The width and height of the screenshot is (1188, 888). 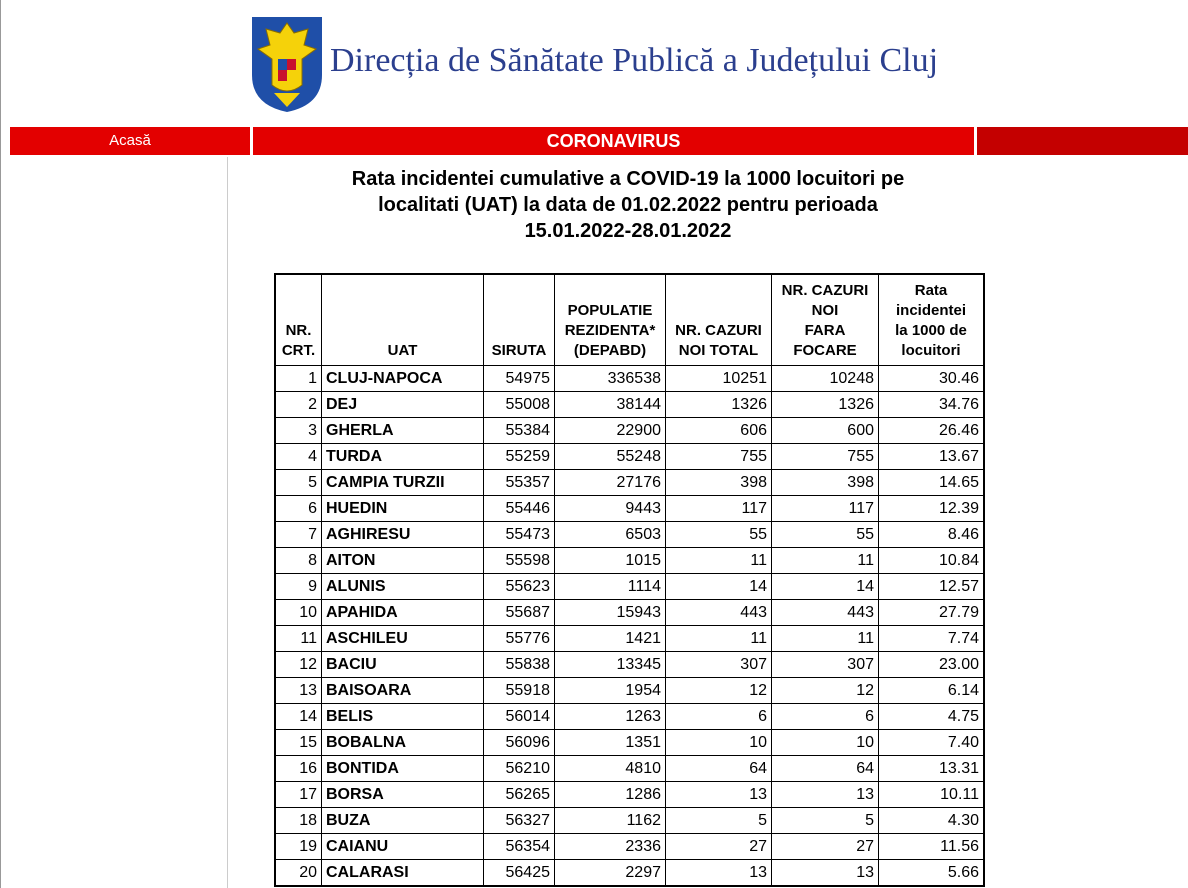 I want to click on header-line: NR. CAZURI, so click(x=718, y=330).